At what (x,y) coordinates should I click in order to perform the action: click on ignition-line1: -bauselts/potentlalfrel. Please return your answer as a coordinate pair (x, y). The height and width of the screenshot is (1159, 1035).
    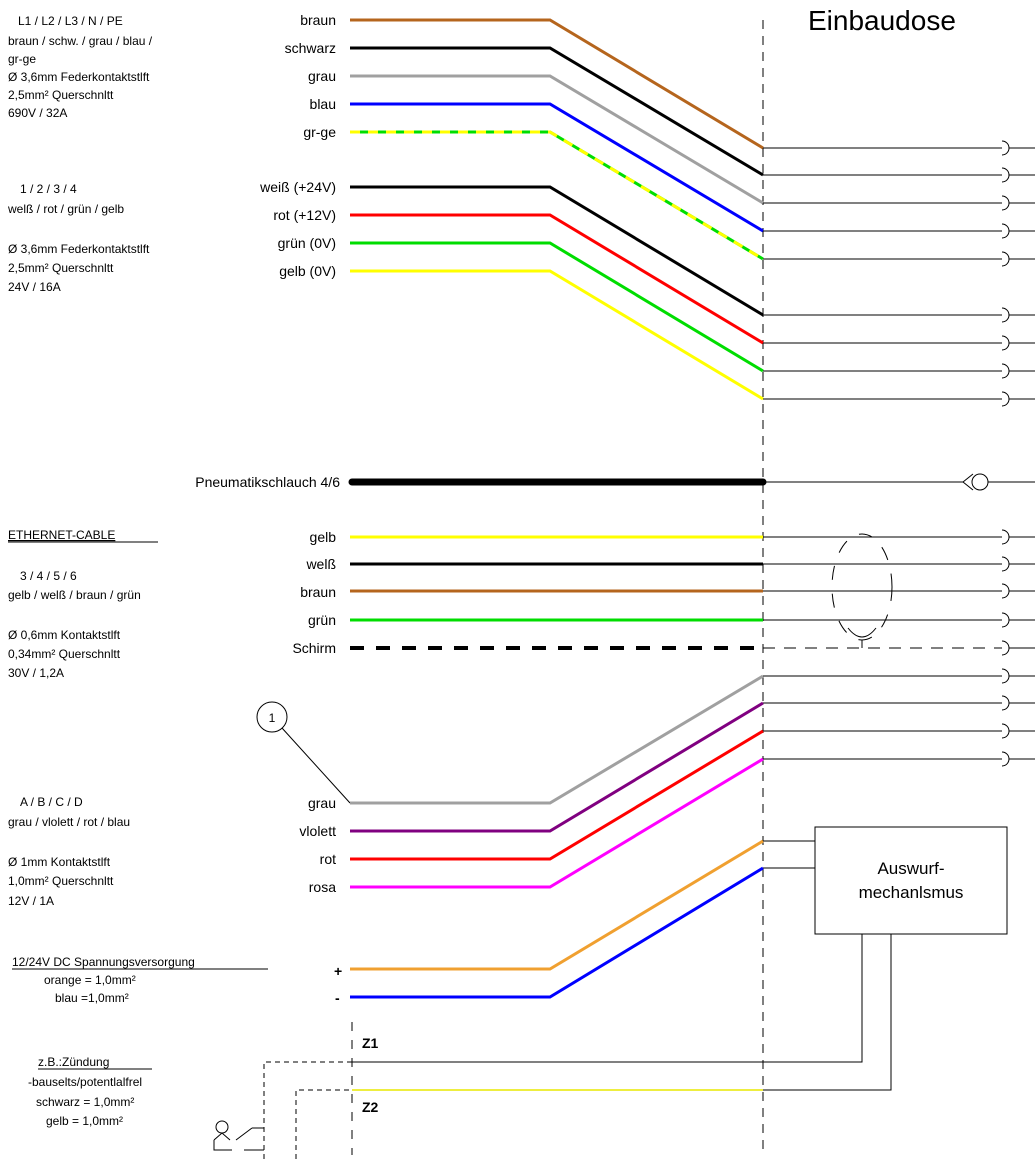
    Looking at the image, I should click on (85, 1082).